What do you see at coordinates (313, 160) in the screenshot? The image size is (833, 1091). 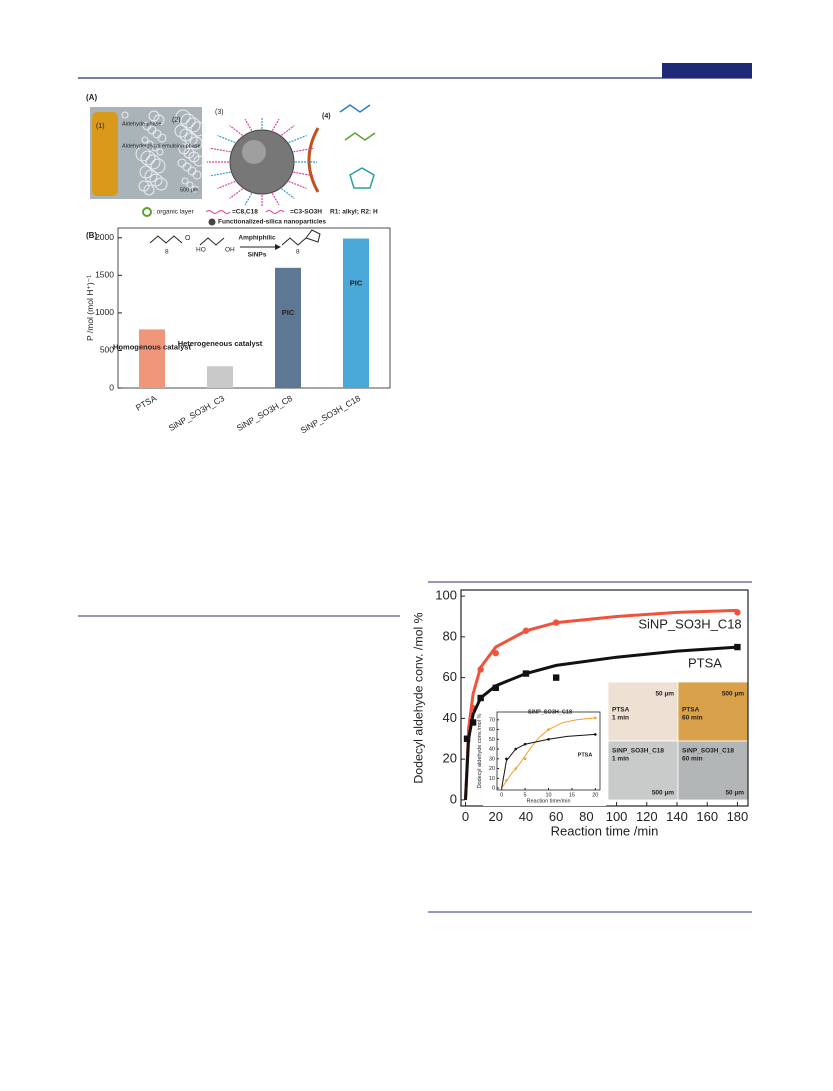 I see `arrow` at bounding box center [313, 160].